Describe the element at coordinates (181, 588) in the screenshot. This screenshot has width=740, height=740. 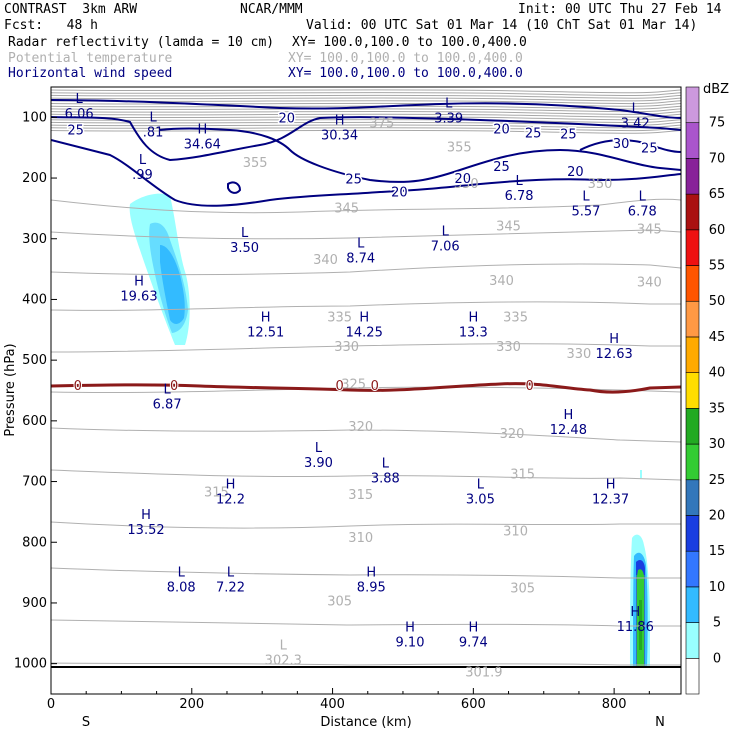
I see `extremum-value: 8.08` at that location.